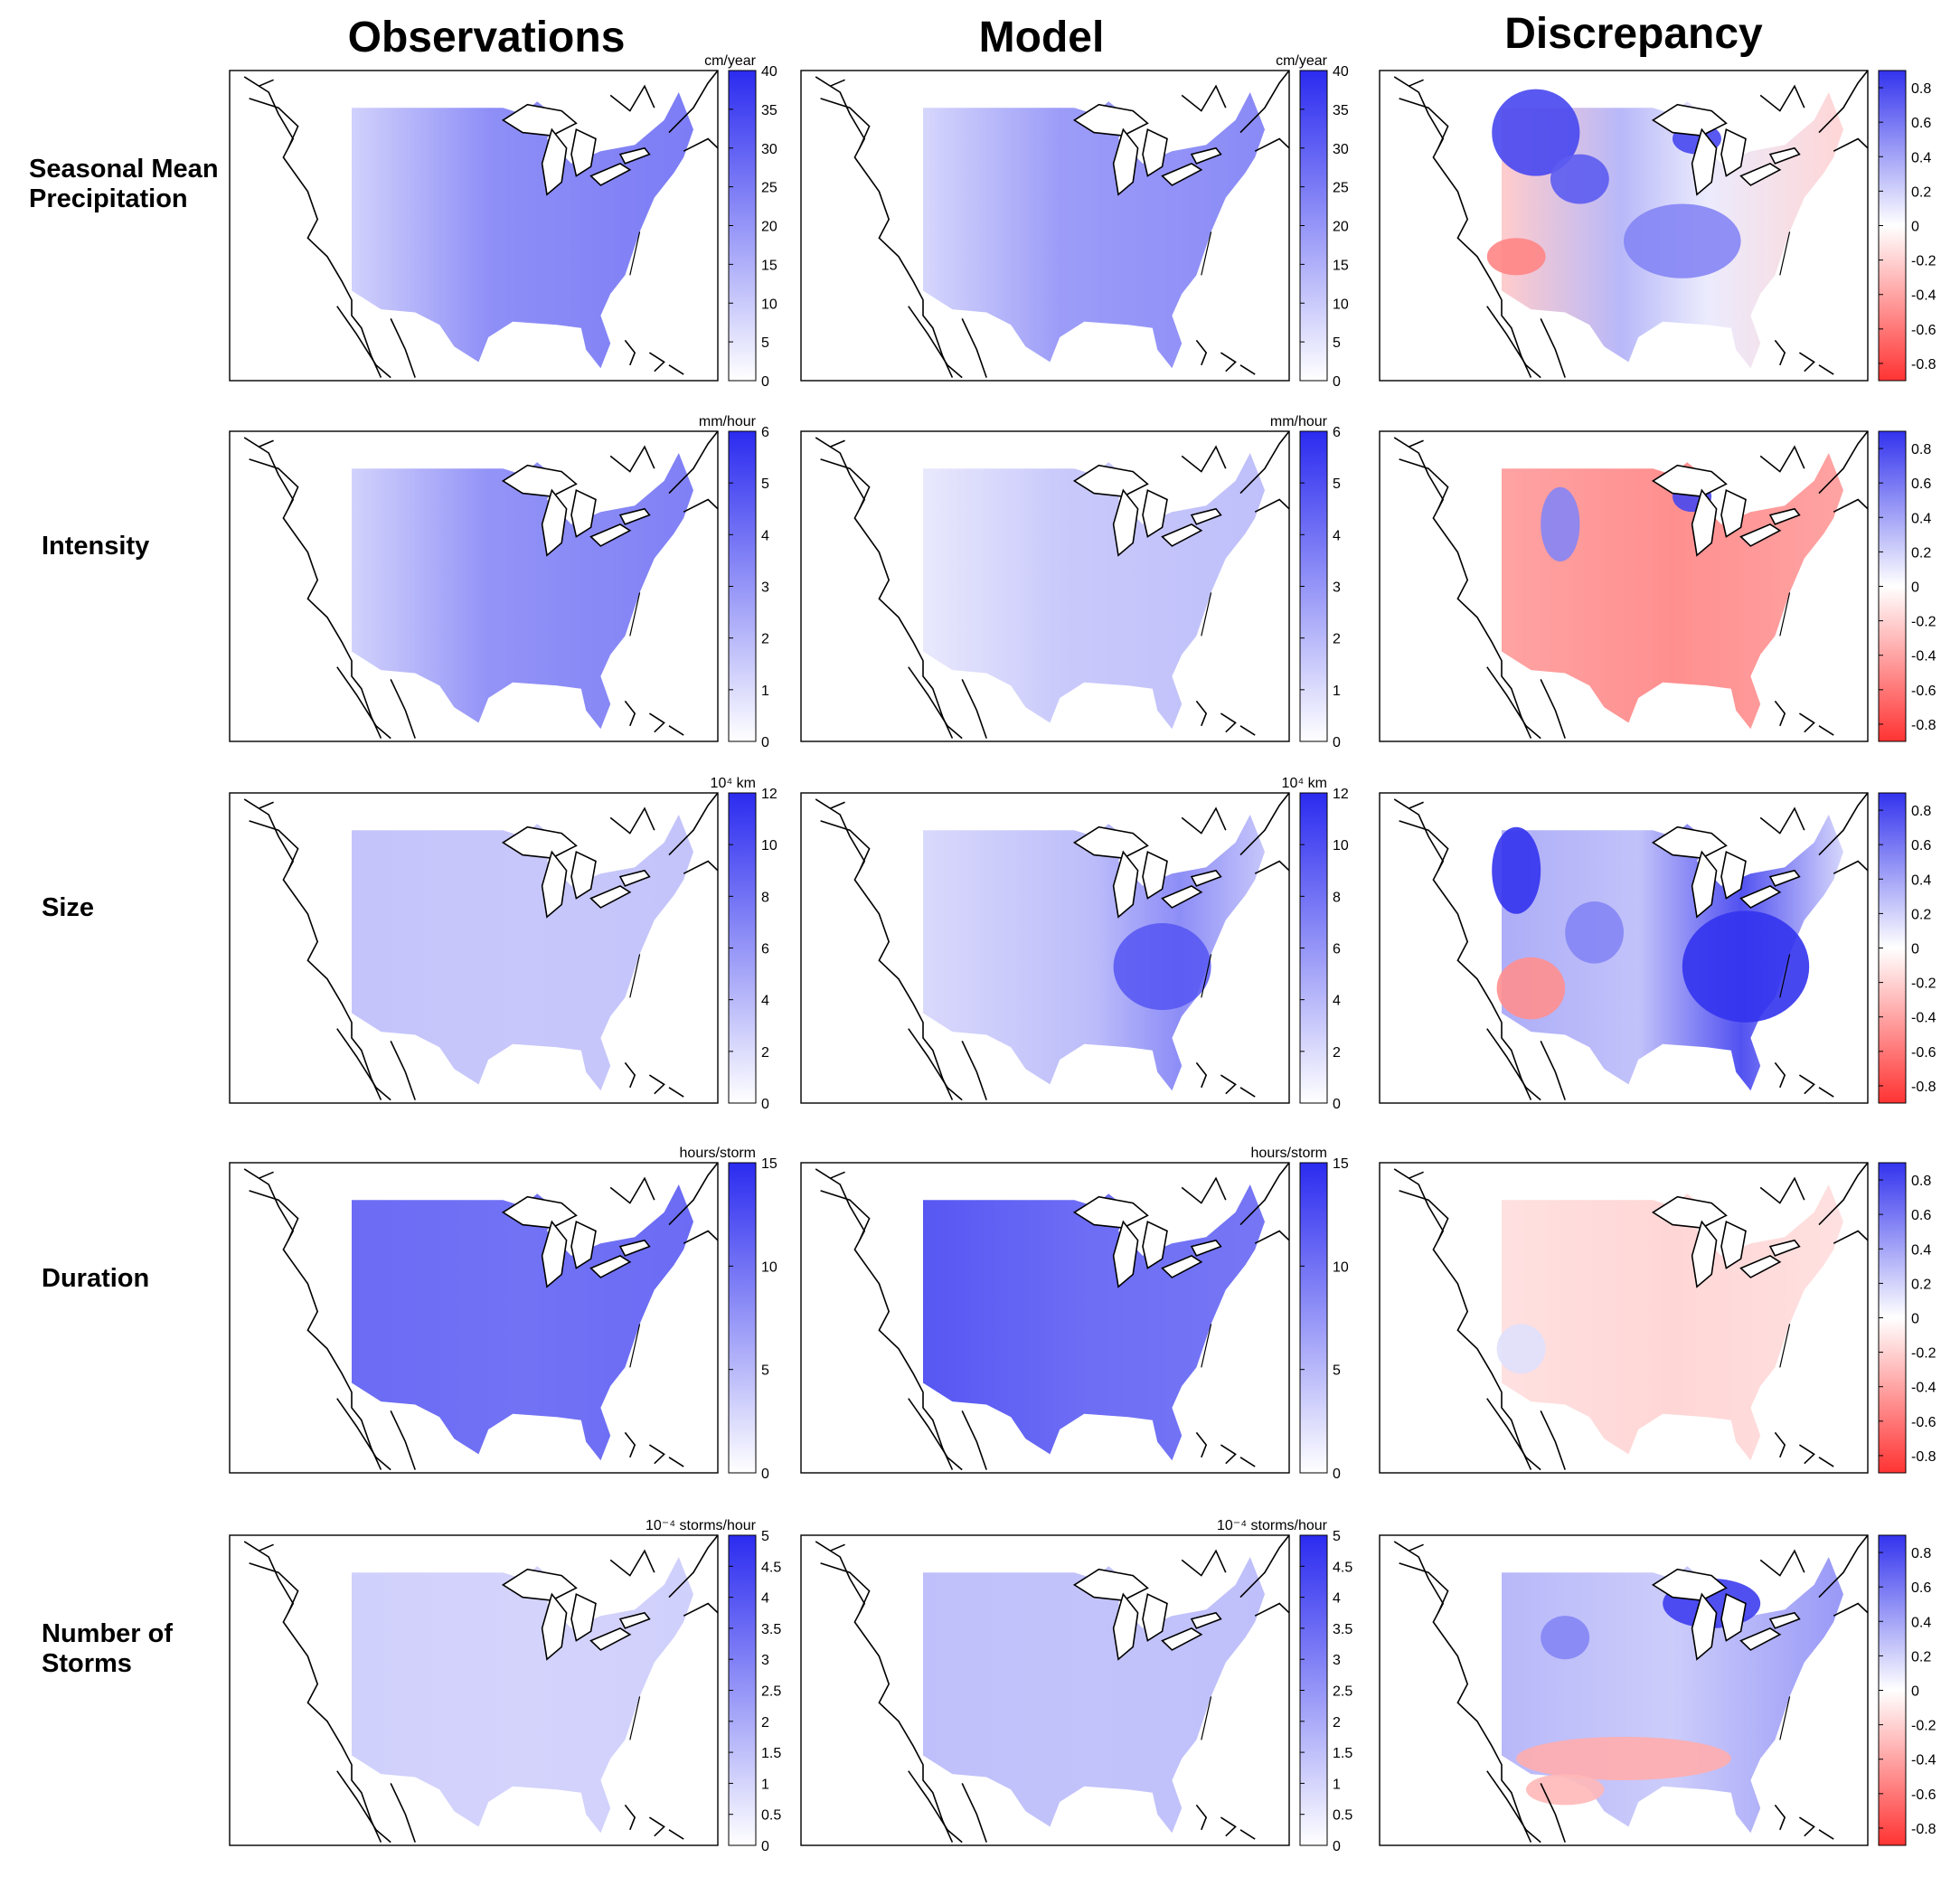  I want to click on model-map-row-2-colorbar-tick-label: 1, so click(1337, 691).